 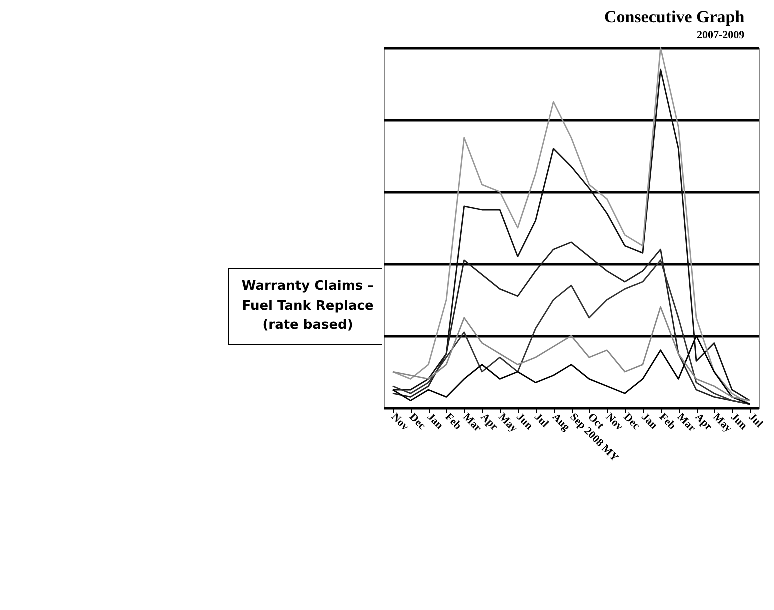 I want to click on chart-subtitle: 2007-2009, so click(x=721, y=35).